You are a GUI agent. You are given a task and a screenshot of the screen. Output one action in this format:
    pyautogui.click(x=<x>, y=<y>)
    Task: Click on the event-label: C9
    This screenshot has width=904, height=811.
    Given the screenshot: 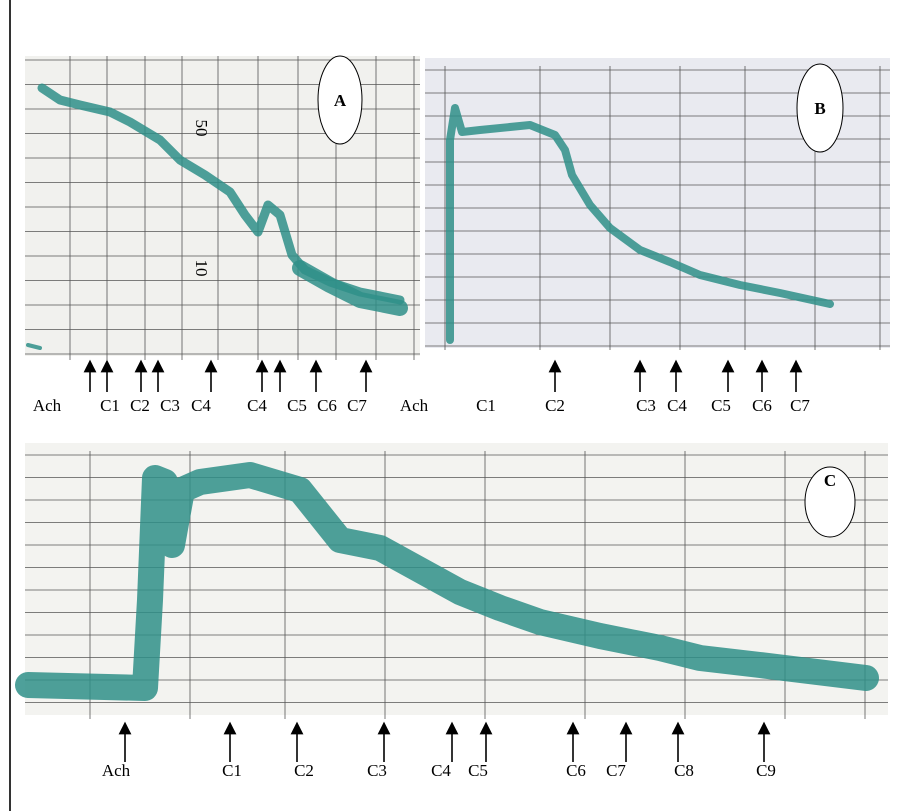 What is the action you would take?
    pyautogui.click(x=766, y=770)
    